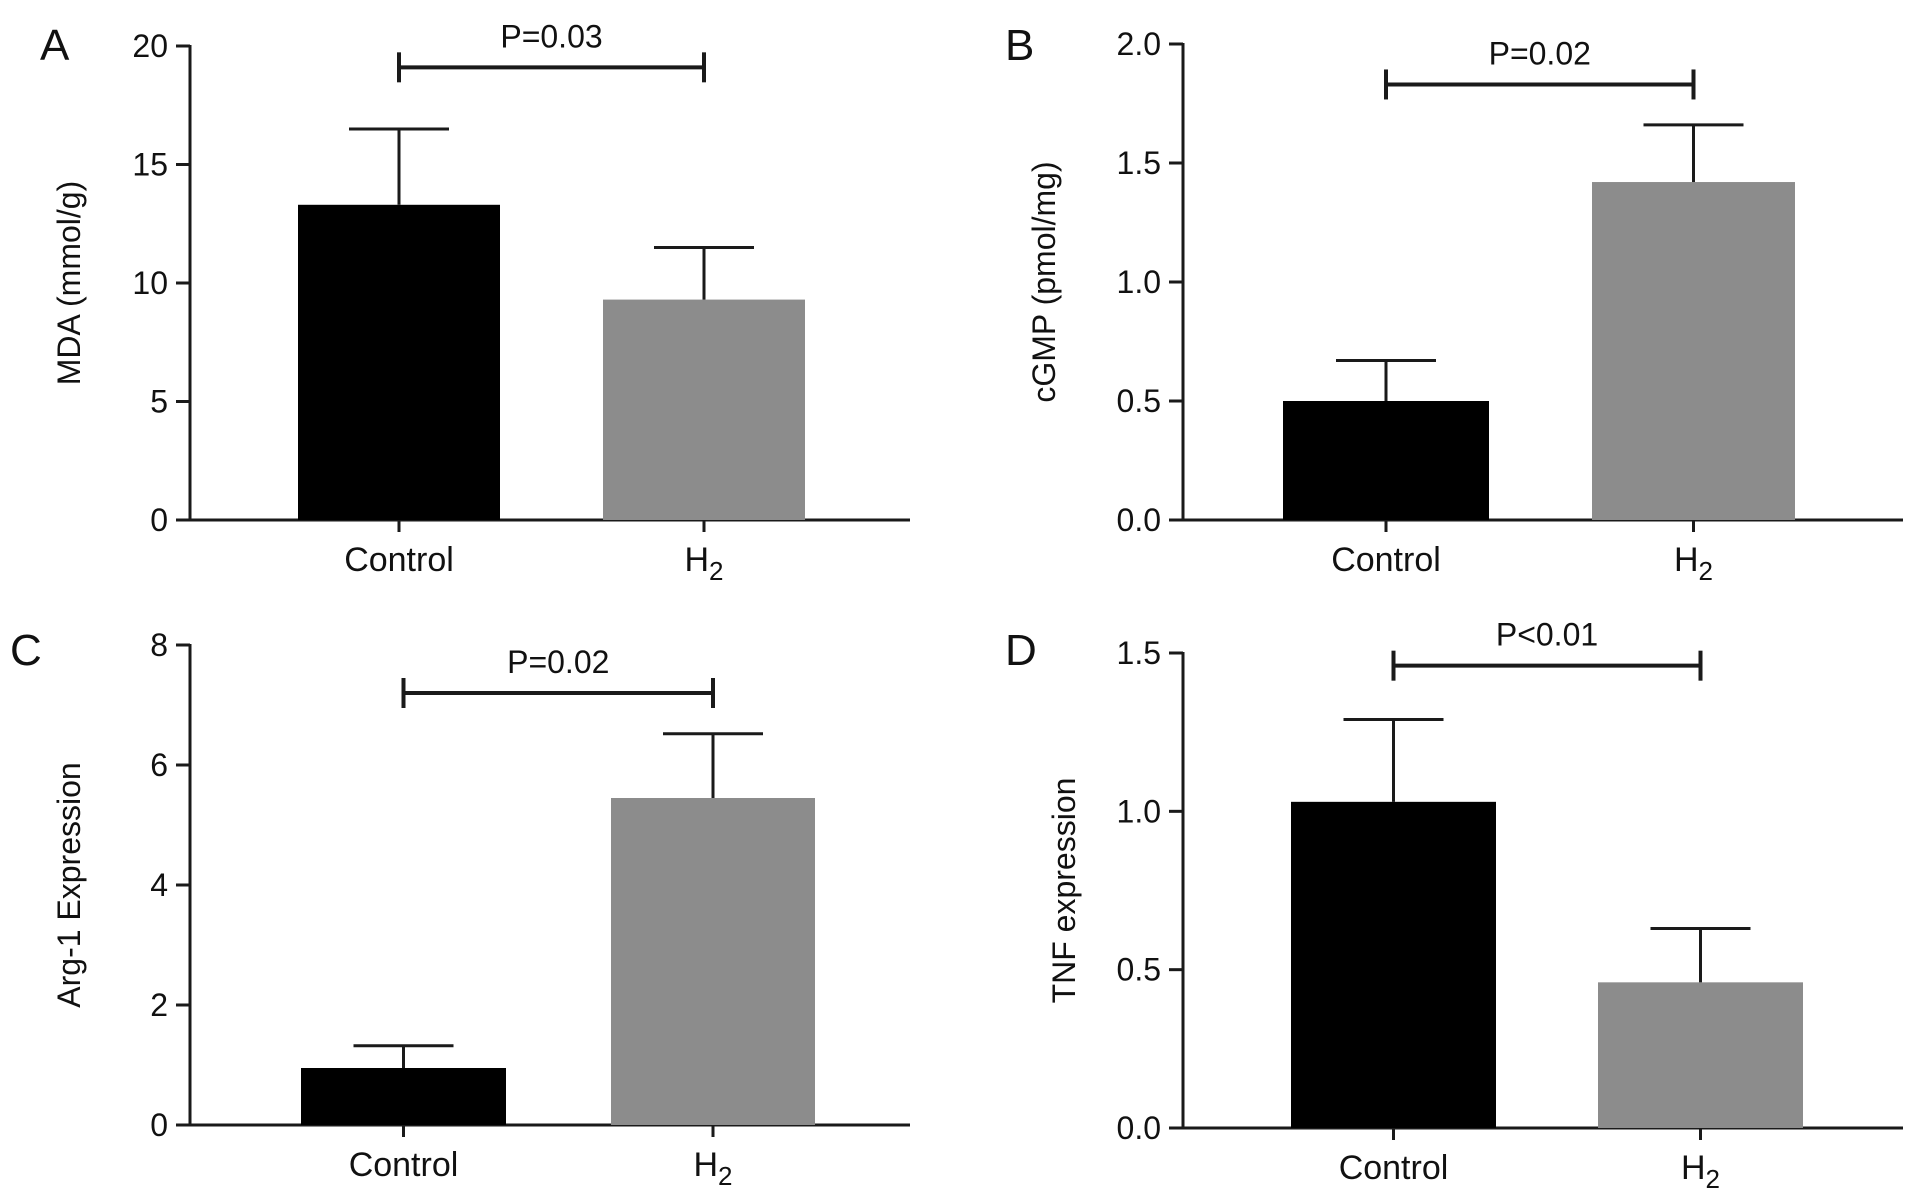  Describe the element at coordinates (558, 662) in the screenshot. I see `panel-c-p-value: P=0.02` at that location.